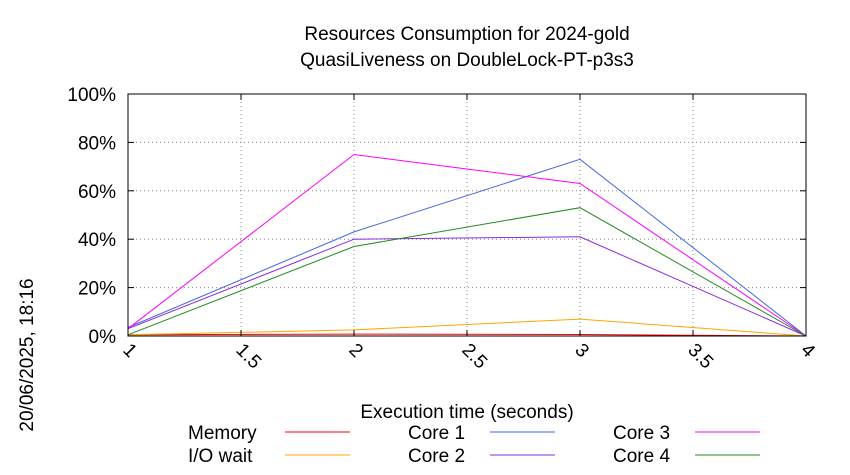 The image size is (850, 475). I want to click on x-tick-label: 4, so click(807, 351).